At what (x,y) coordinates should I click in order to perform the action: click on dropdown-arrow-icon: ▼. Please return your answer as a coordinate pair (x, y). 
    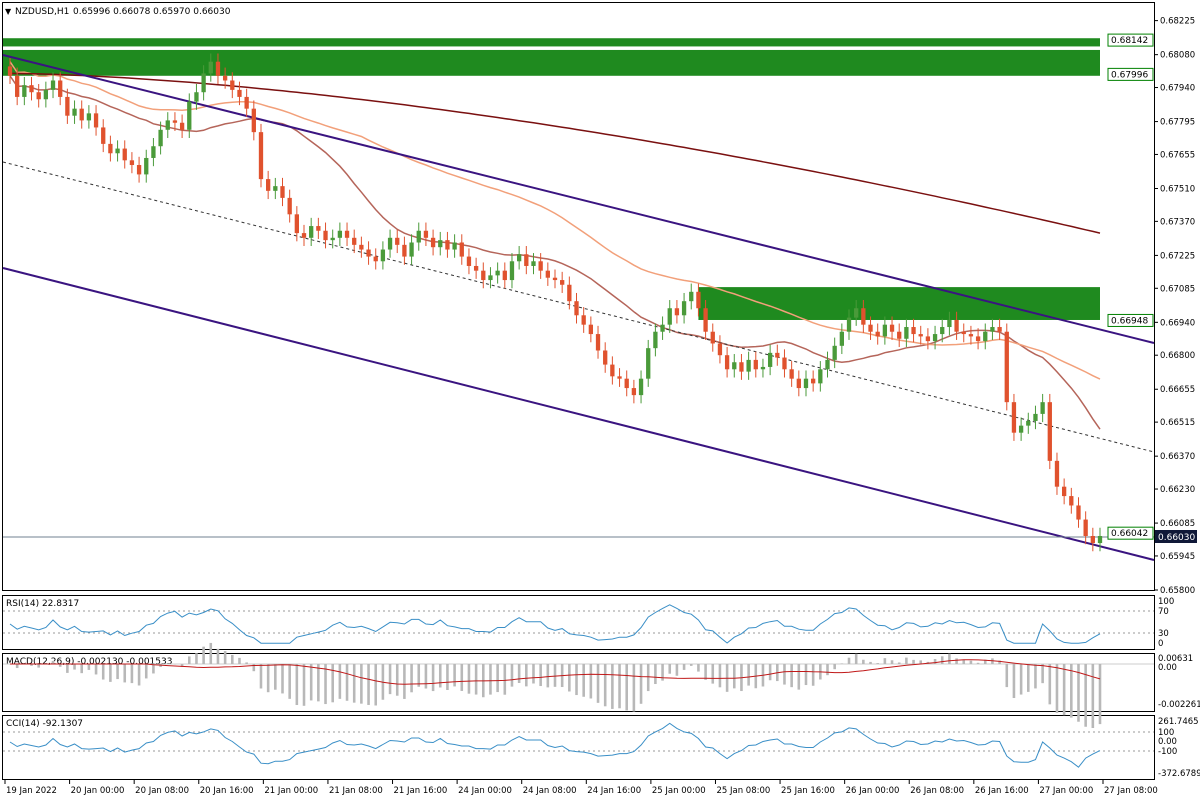
    Looking at the image, I should click on (8, 11).